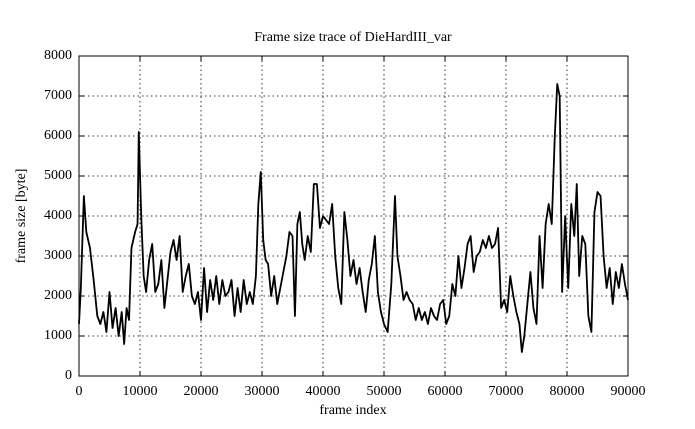 This screenshot has width=695, height=429. I want to click on x-axis-label: frame index, so click(352, 410).